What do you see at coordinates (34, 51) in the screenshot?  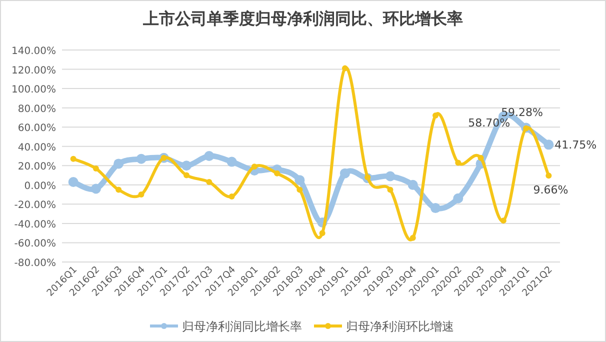 I see `y-tick-label: 140.00%` at bounding box center [34, 51].